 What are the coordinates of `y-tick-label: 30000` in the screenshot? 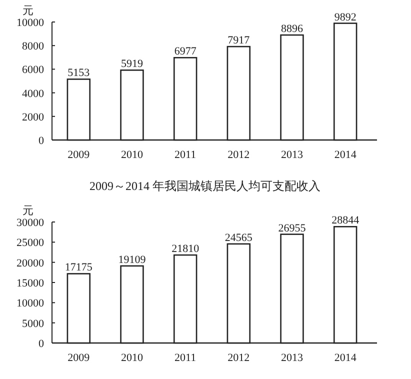 It's located at (30, 223).